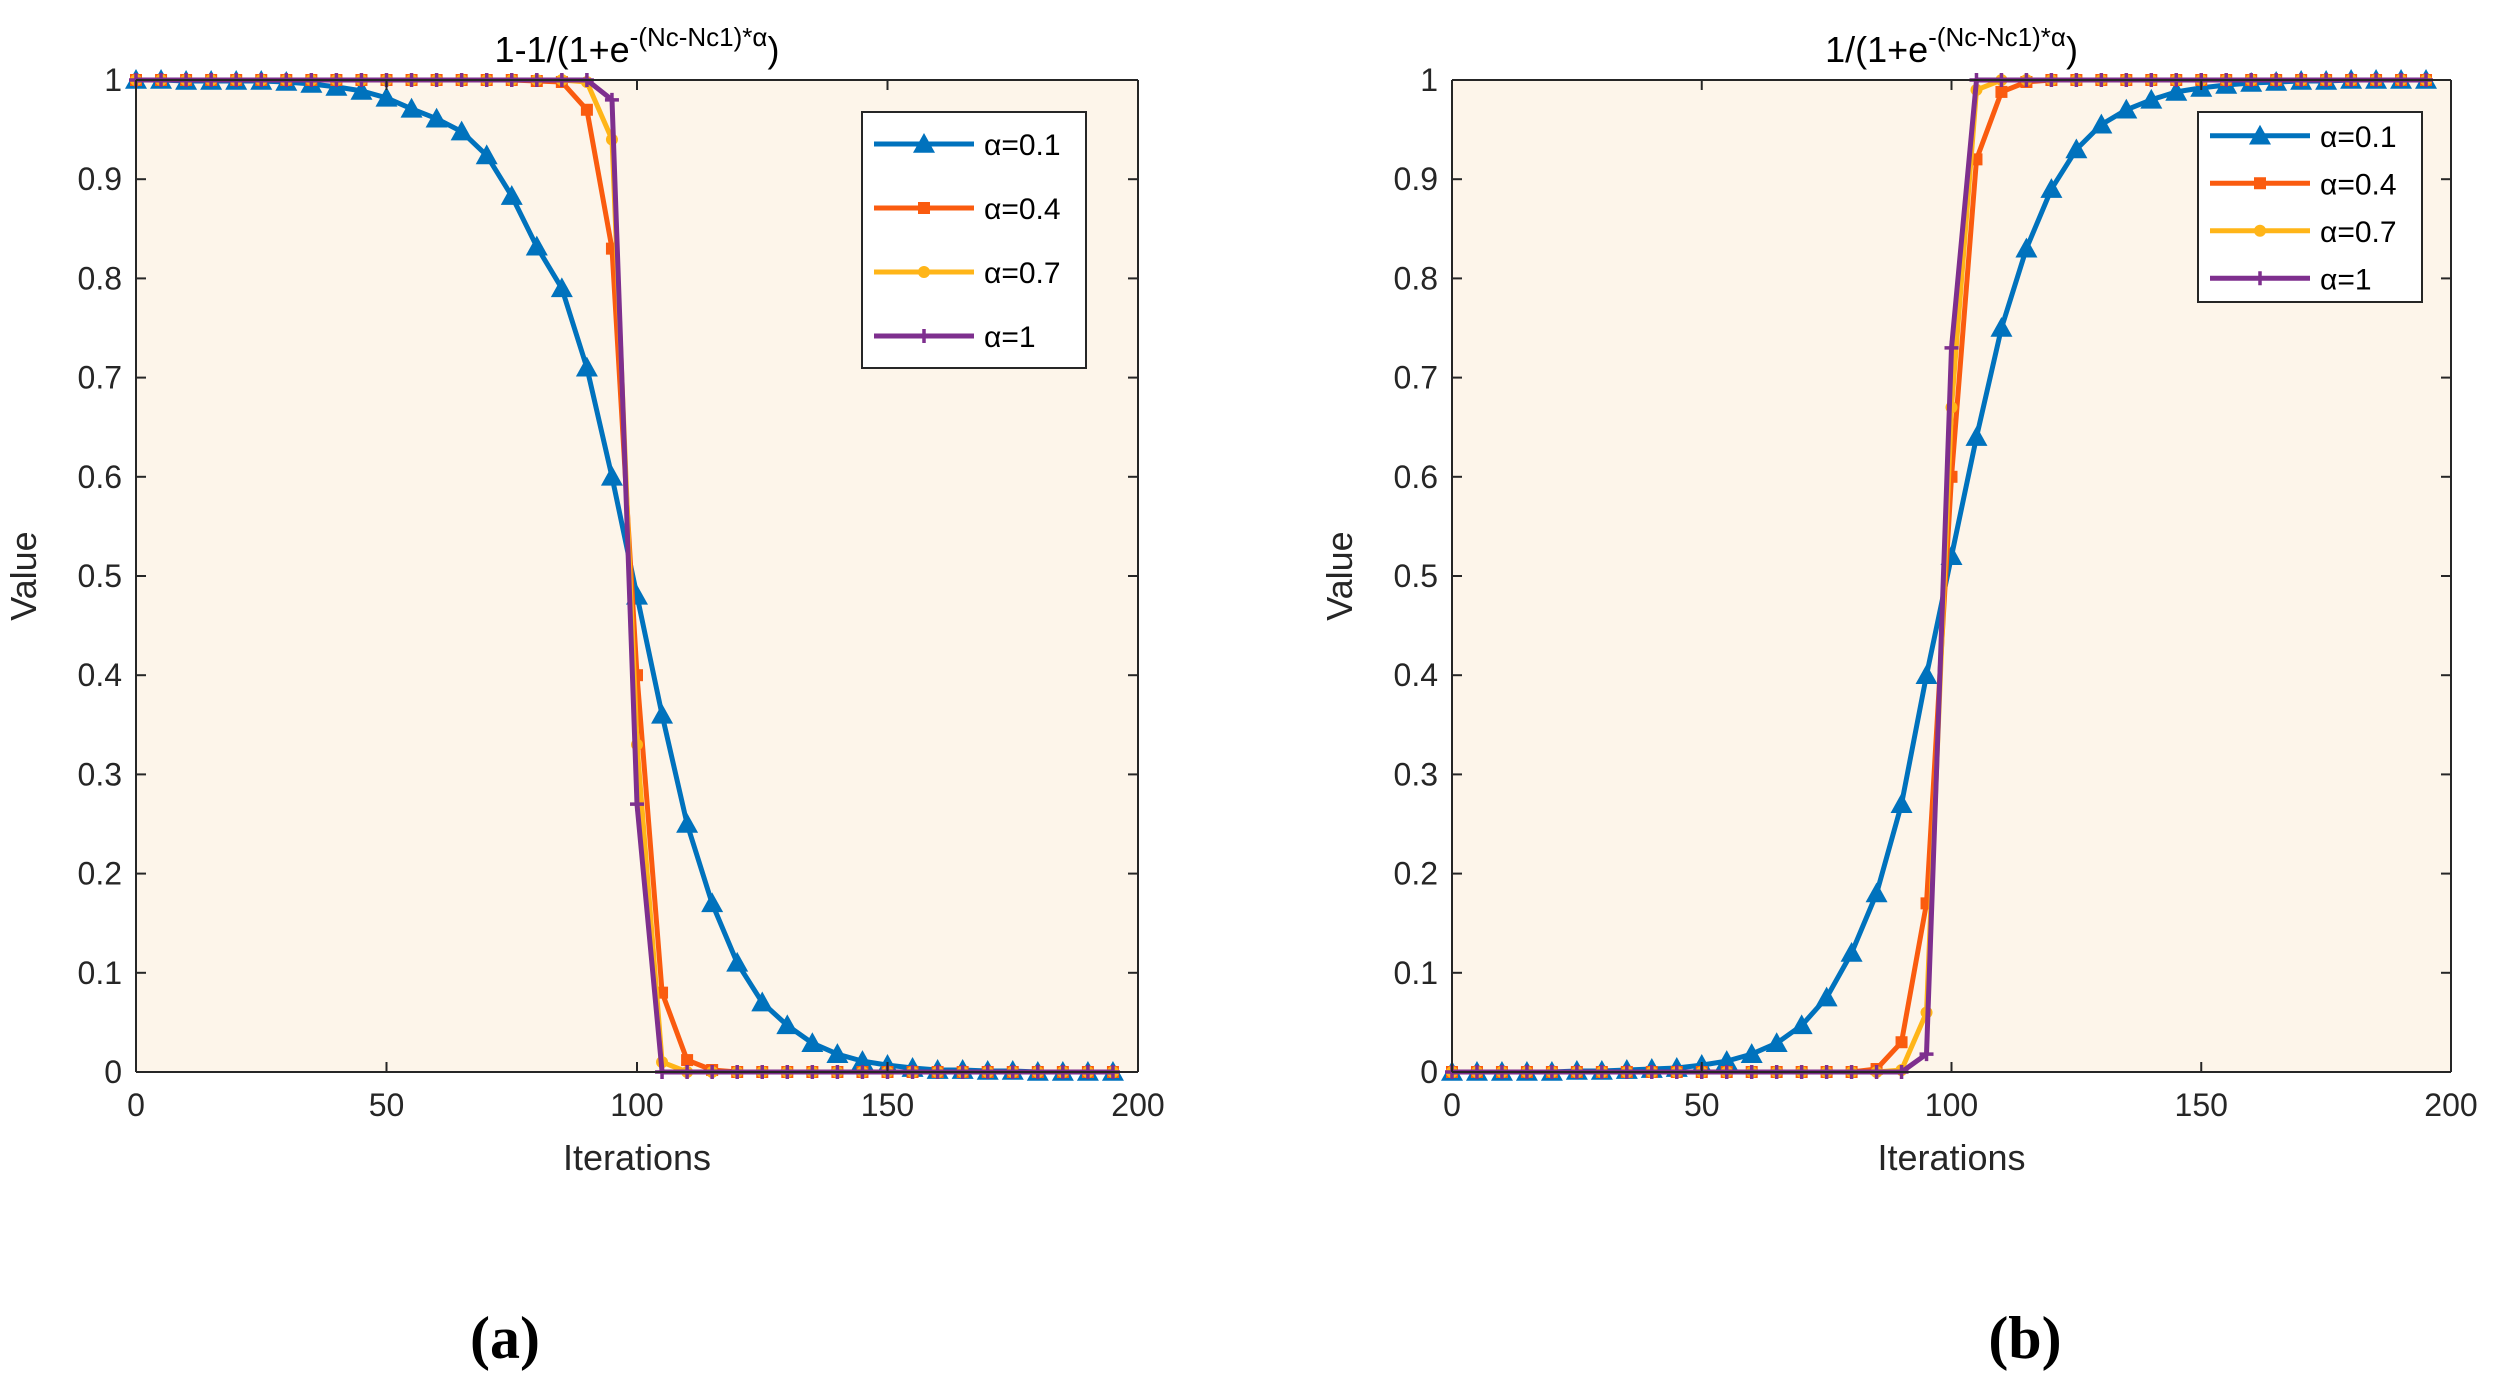 Image resolution: width=2501 pixels, height=1388 pixels. Describe the element at coordinates (2024, 1338) in the screenshot. I see `panel-label-b: (b)` at that location.